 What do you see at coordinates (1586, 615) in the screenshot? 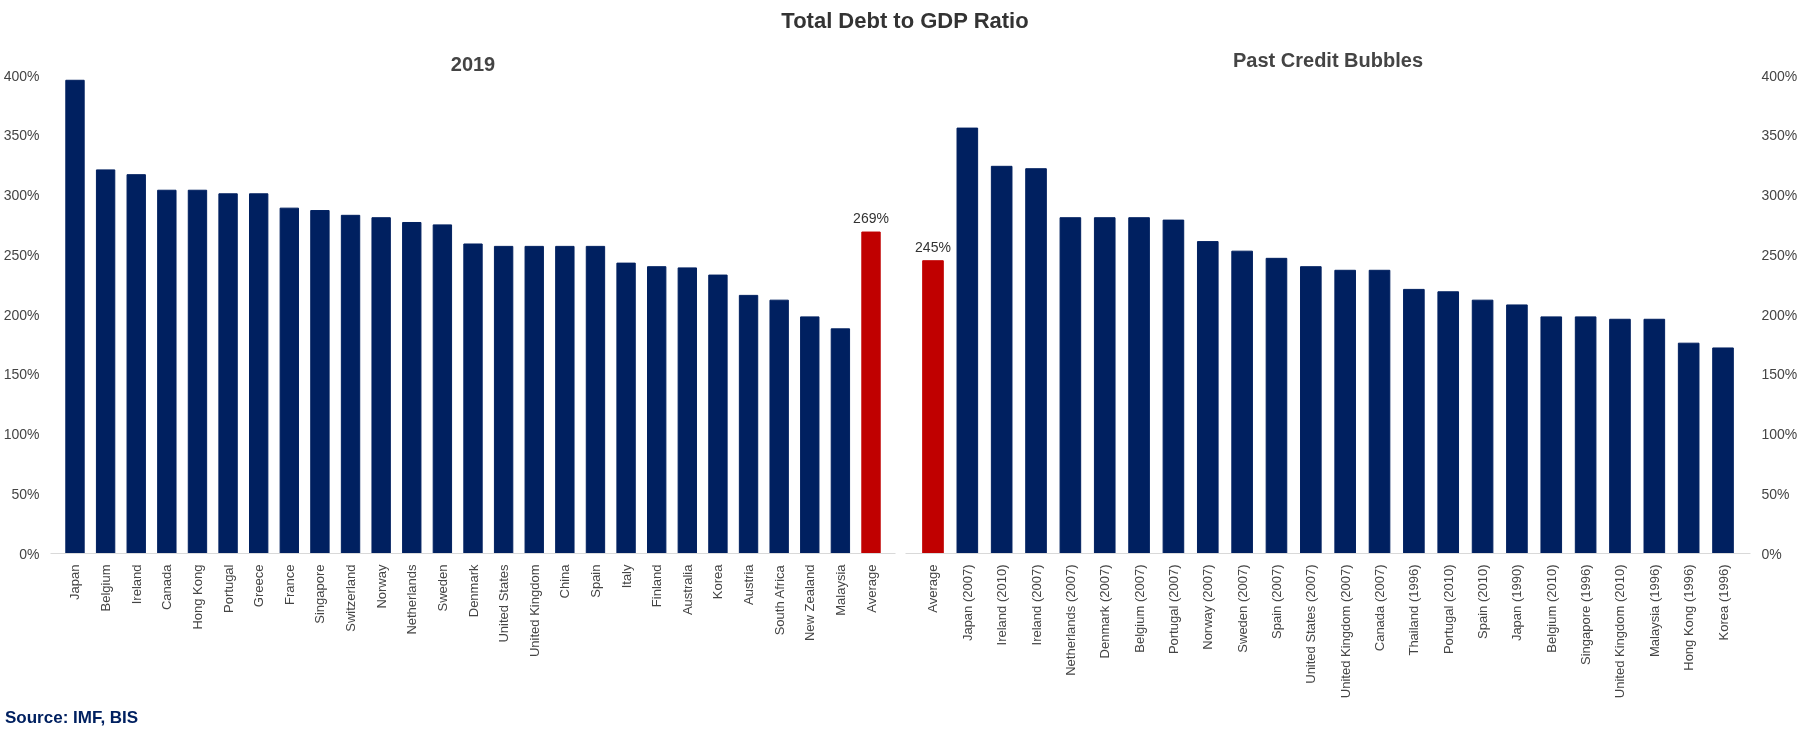
I see `x-tick-label: Singapore (1996)` at bounding box center [1586, 615].